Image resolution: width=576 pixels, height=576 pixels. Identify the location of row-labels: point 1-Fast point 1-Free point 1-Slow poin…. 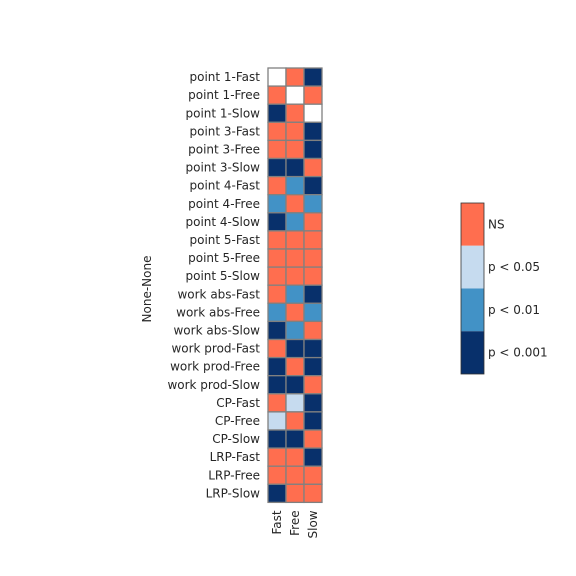
(213, 285).